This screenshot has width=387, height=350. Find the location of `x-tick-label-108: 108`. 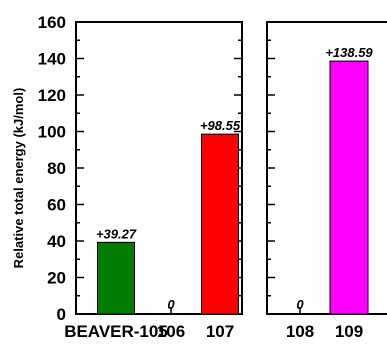

x-tick-label-108: 108 is located at coordinates (300, 331).